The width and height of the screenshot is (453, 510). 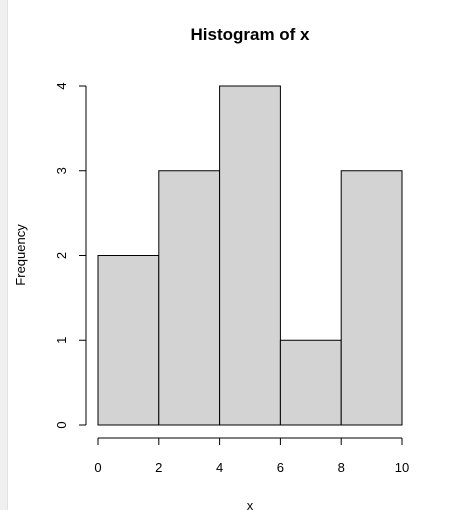 I want to click on y-tick-label: 4, so click(x=61, y=85).